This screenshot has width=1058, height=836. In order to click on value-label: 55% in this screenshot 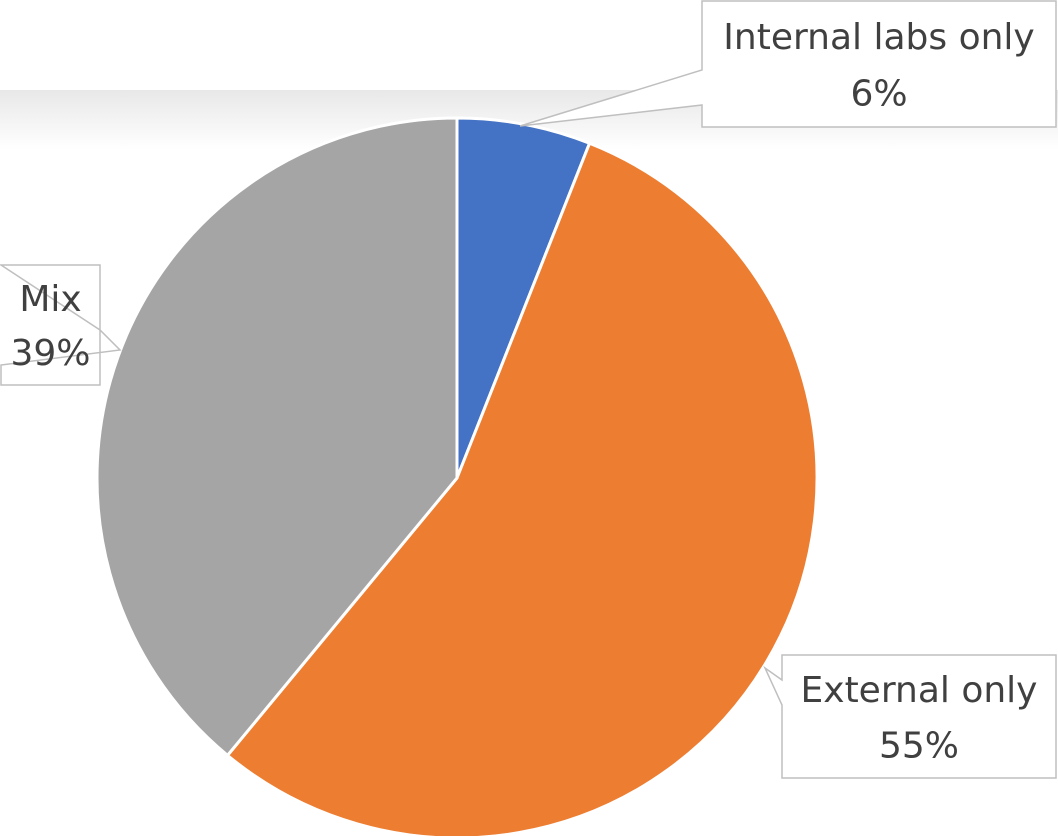, I will do `click(919, 745)`.